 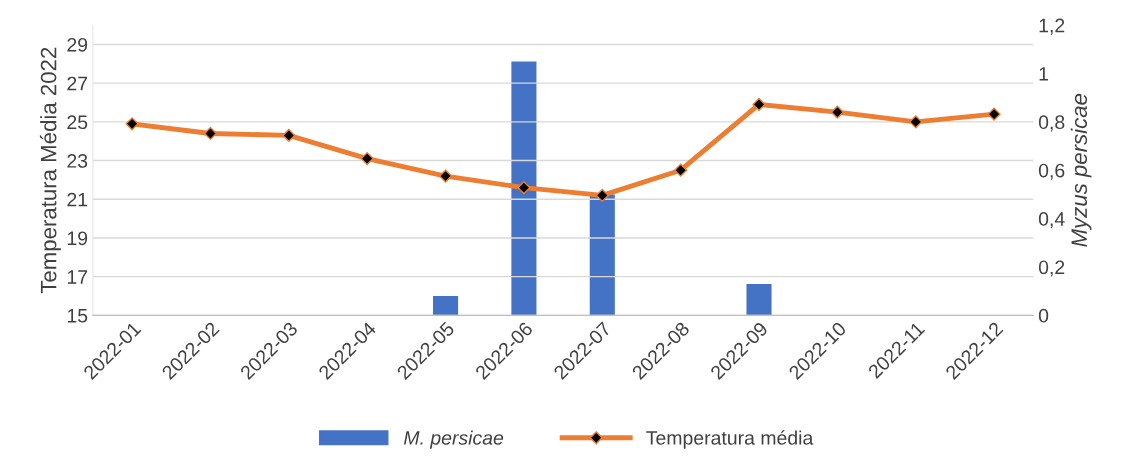 I want to click on y2-tick-label: 0, so click(x=1043, y=315).